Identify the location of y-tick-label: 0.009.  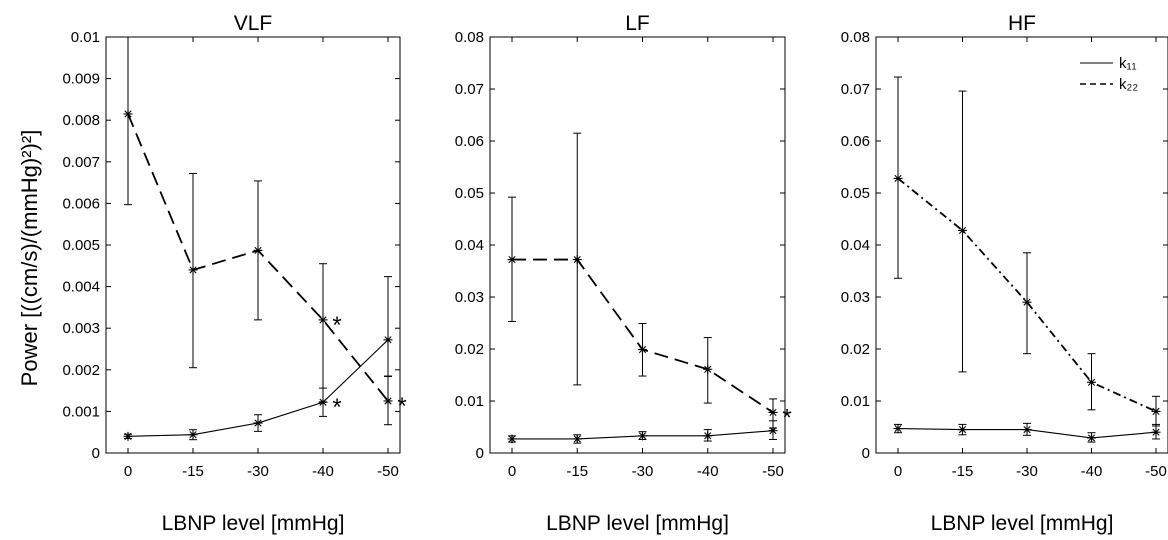
(81, 79).